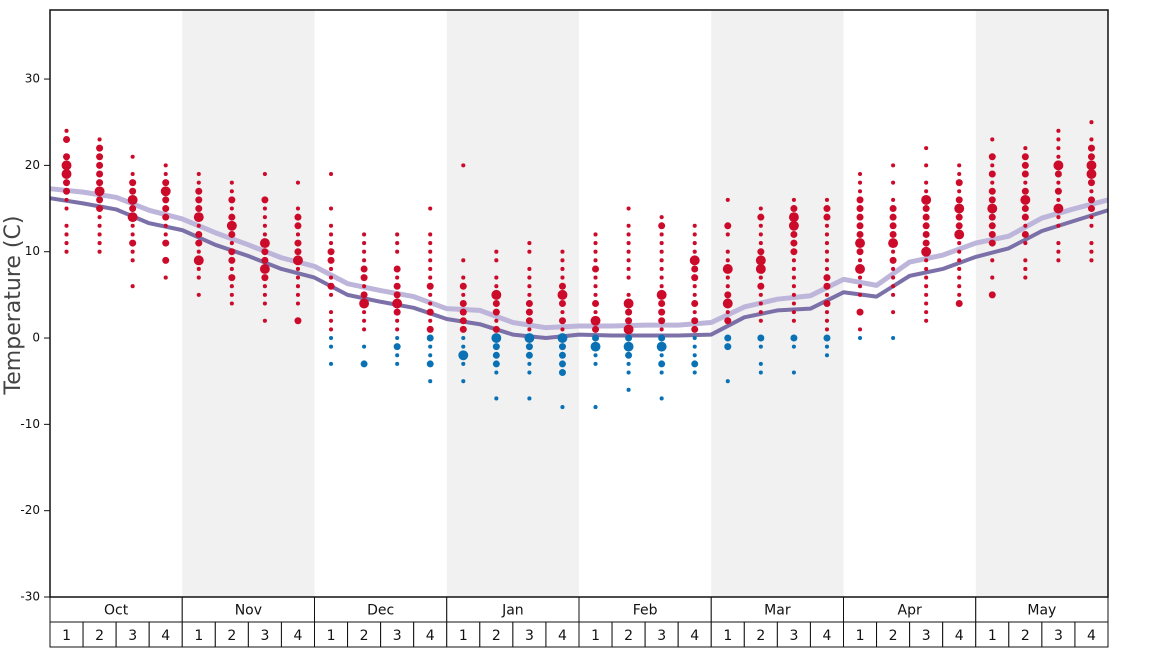 This screenshot has height=648, width=1168. I want to click on month-band, so click(248, 303).